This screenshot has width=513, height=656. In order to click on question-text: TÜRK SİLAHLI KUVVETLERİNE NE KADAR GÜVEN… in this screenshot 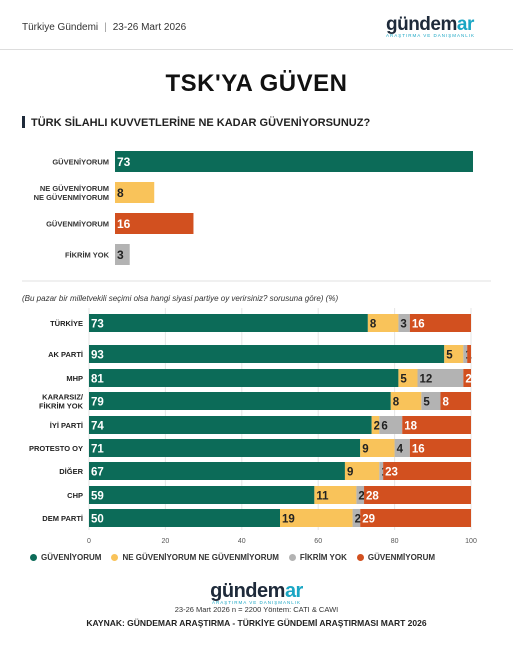, I will do `click(201, 123)`.